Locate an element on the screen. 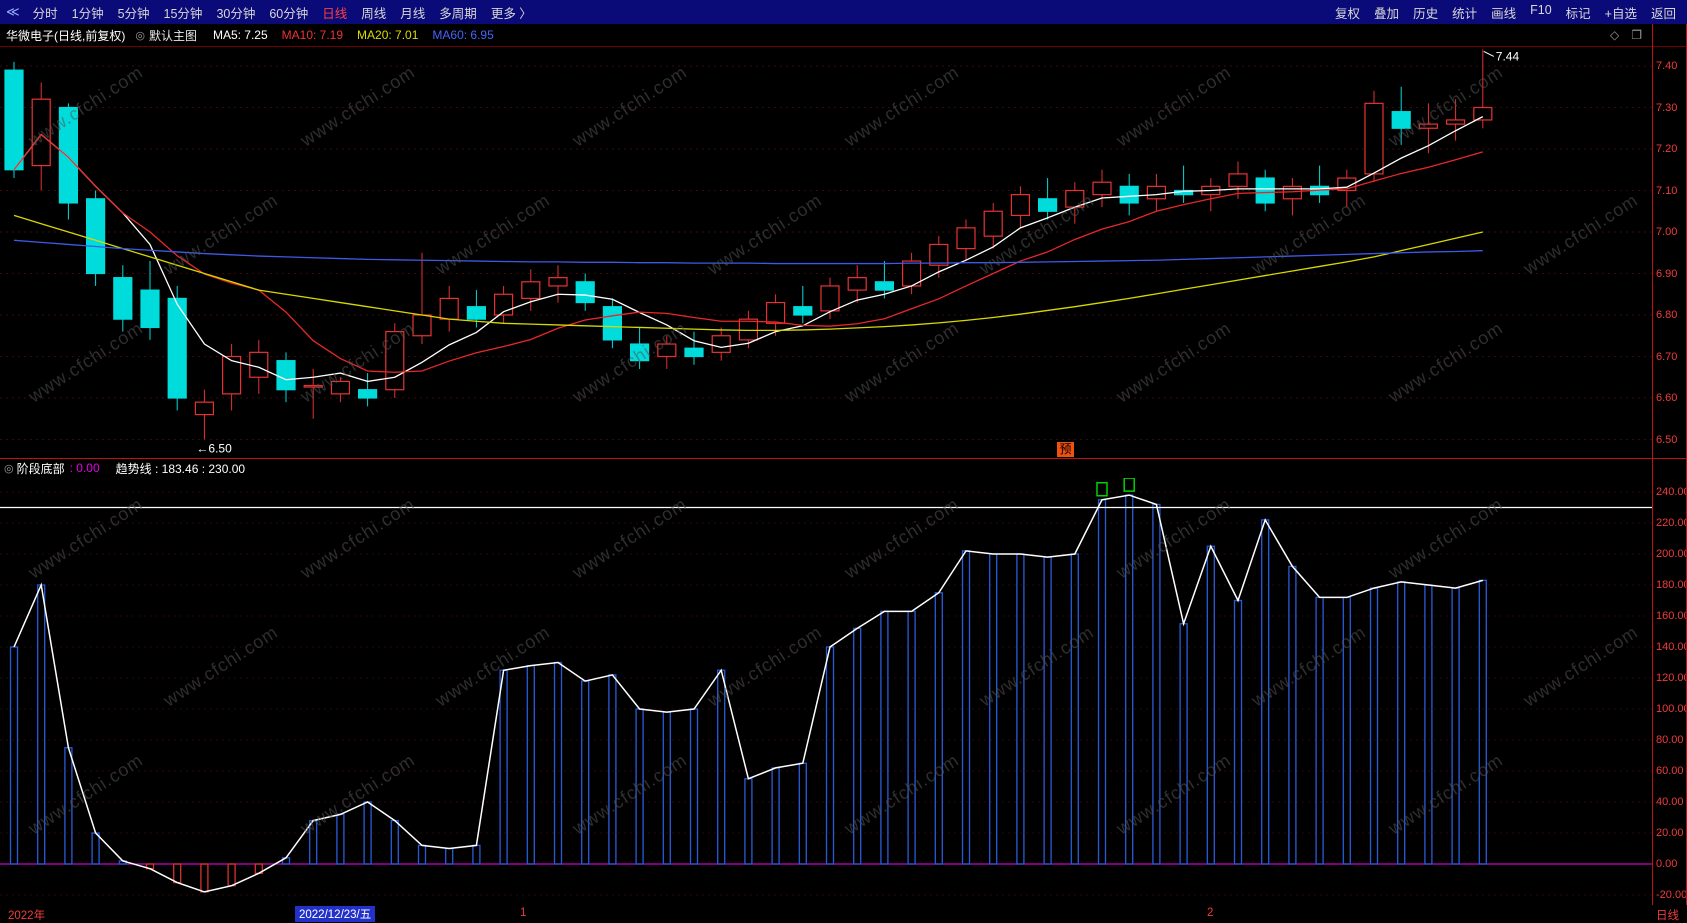 The width and height of the screenshot is (1687, 923). ma60-readout: MA60: 6.95 is located at coordinates (463, 35).